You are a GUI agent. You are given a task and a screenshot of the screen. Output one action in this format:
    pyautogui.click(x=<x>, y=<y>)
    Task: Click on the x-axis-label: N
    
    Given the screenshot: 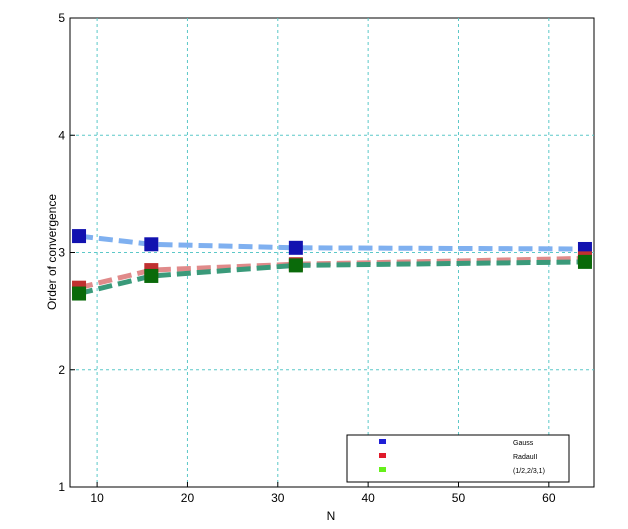 What is the action you would take?
    pyautogui.click(x=331, y=516)
    